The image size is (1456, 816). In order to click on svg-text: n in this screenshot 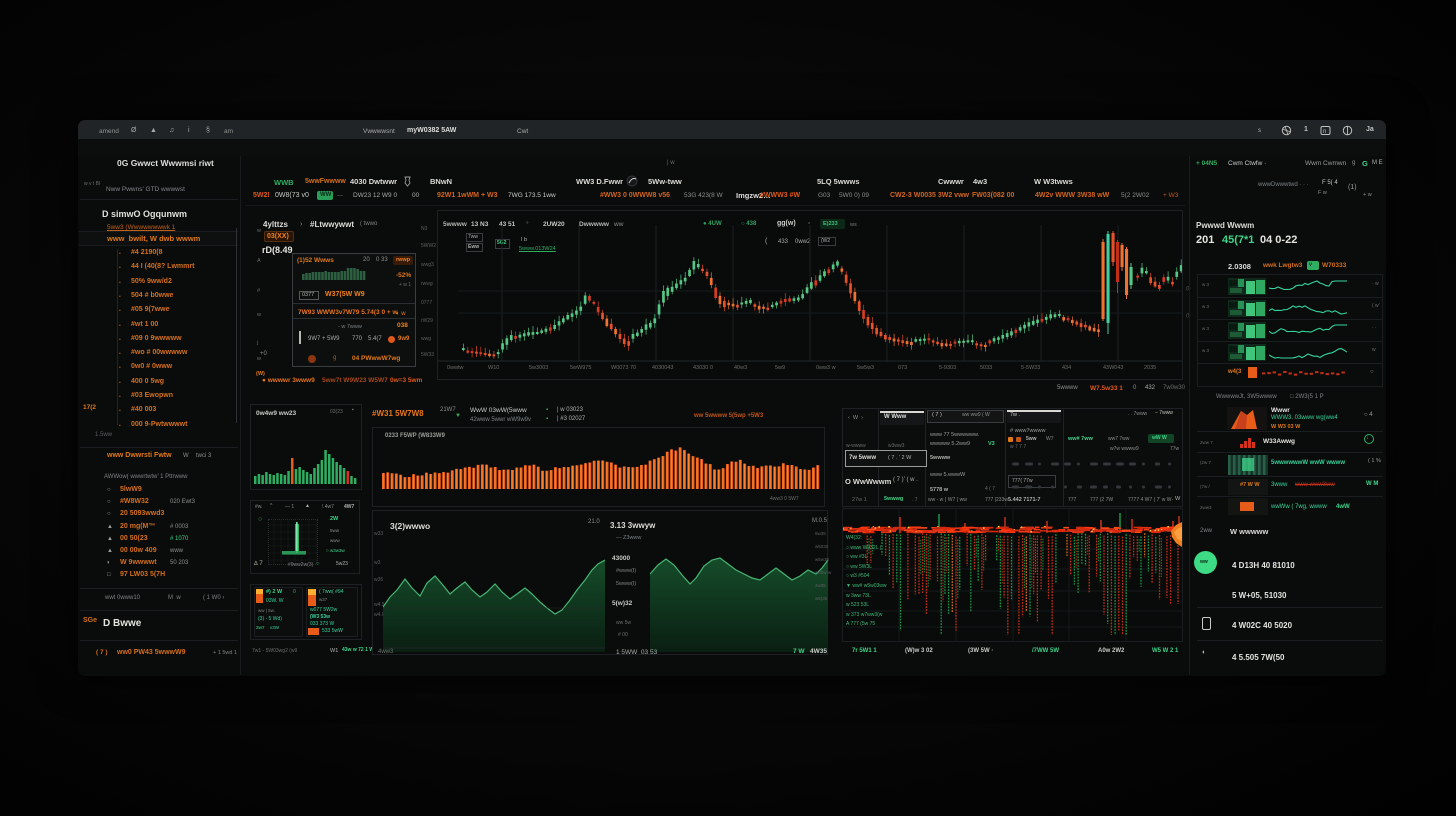, I will do `click(1324, 132)`.